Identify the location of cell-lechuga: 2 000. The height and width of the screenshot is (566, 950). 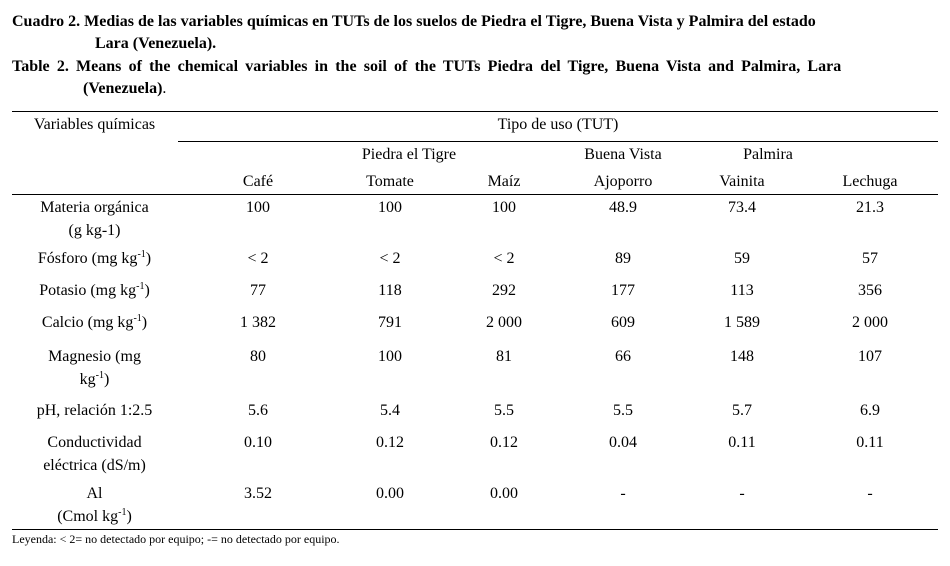
(870, 322).